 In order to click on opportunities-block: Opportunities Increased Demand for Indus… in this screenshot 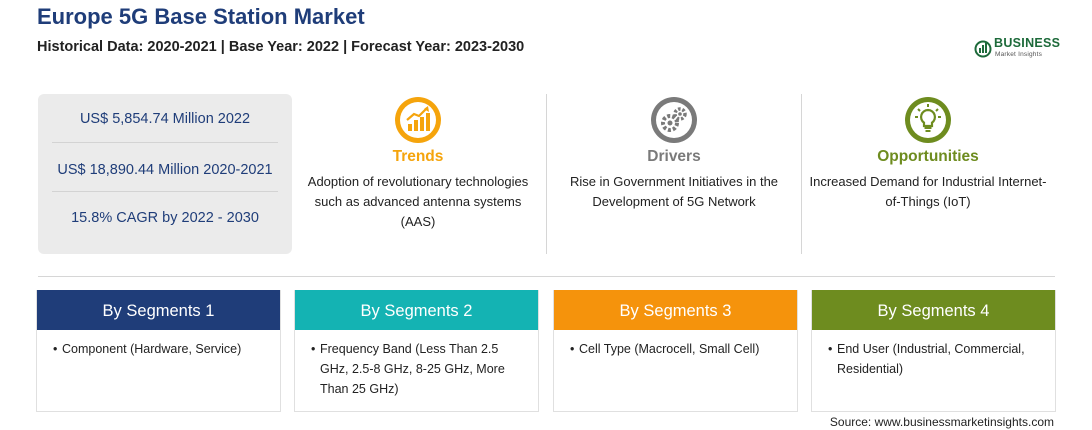, I will do `click(928, 153)`.